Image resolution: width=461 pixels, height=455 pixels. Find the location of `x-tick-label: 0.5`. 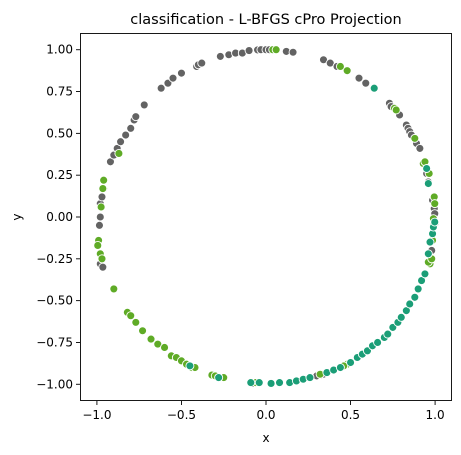

x-tick-label: 0.5 is located at coordinates (350, 415).